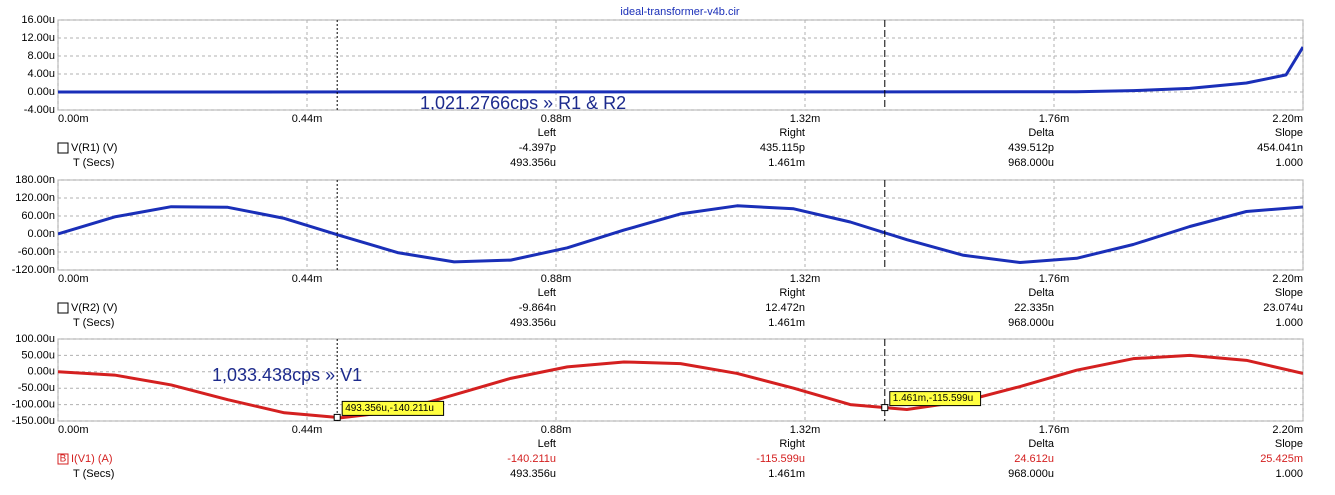 This screenshot has height=495, width=1335. Describe the element at coordinates (389, 408) in the screenshot. I see `cursor-label: 493.356u,-140.211u` at that location.